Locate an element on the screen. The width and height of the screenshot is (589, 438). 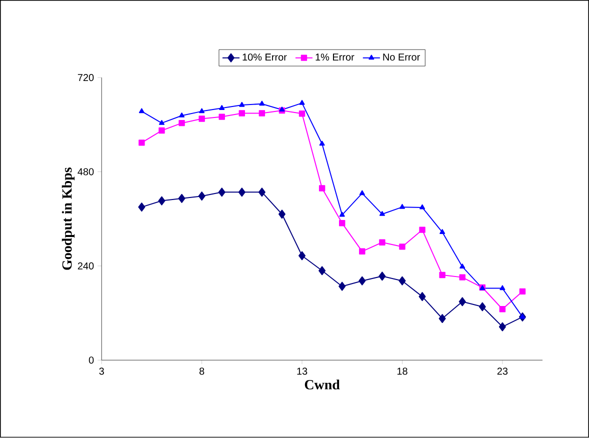
x-tick-label: 18 is located at coordinates (402, 371).